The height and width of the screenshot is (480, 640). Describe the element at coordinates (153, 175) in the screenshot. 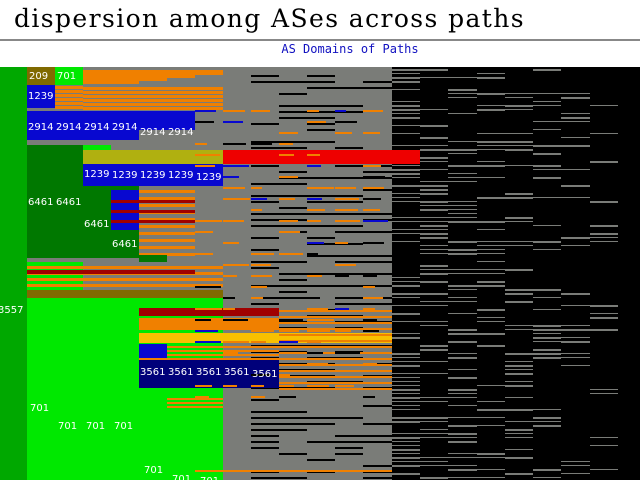

I see `as-1239-block` at that location.